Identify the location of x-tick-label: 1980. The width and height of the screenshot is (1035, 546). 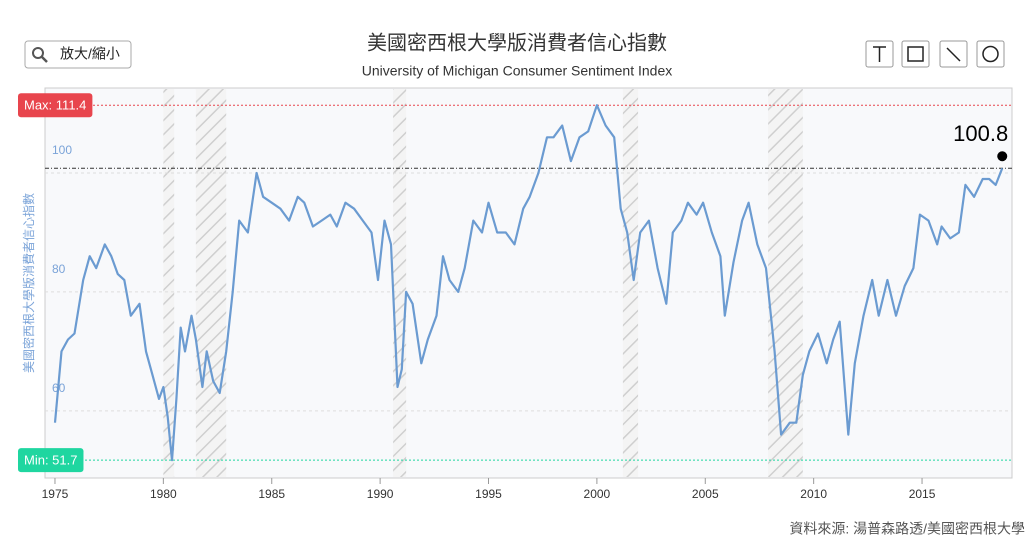
(163, 494).